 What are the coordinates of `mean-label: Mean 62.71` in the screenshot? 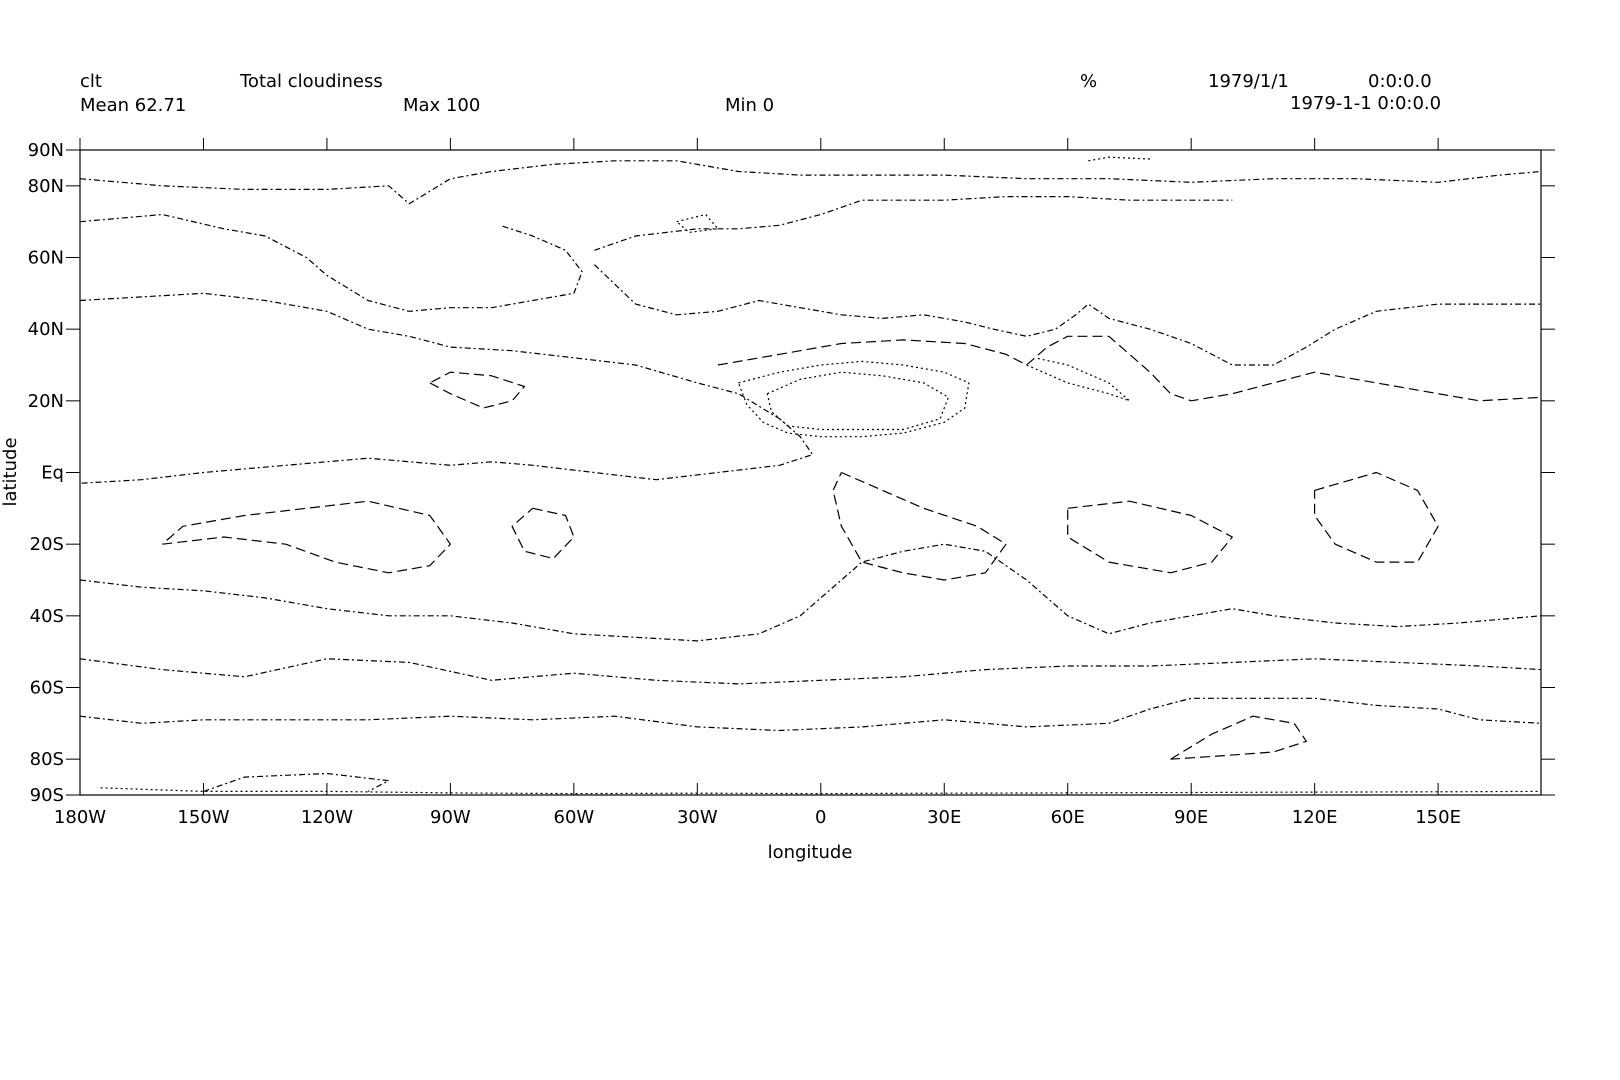 It's located at (133, 105).